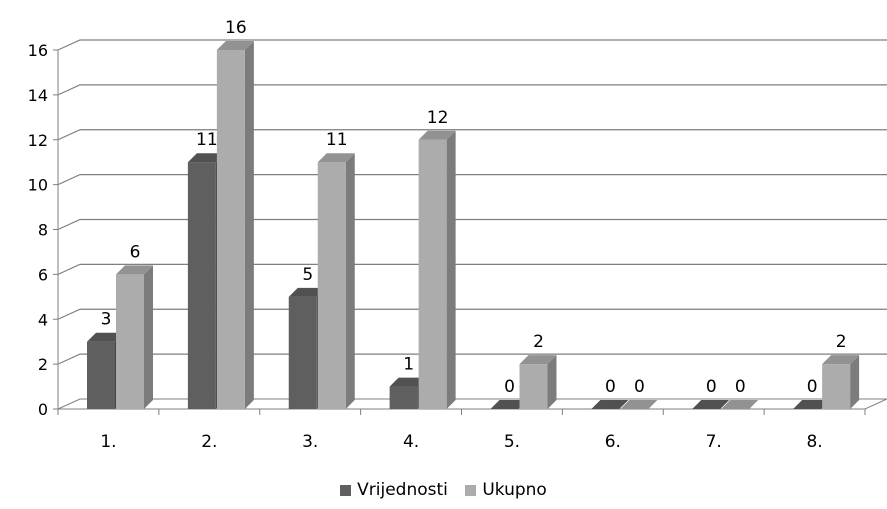 The height and width of the screenshot is (509, 887). I want to click on legend-item-ukupno: Ukupno, so click(506, 490).